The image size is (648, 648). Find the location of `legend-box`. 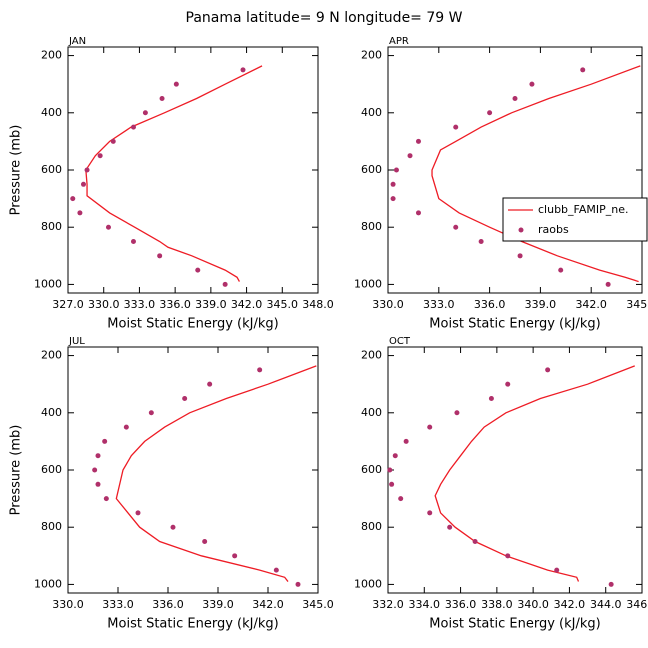

legend-box is located at coordinates (575, 219).